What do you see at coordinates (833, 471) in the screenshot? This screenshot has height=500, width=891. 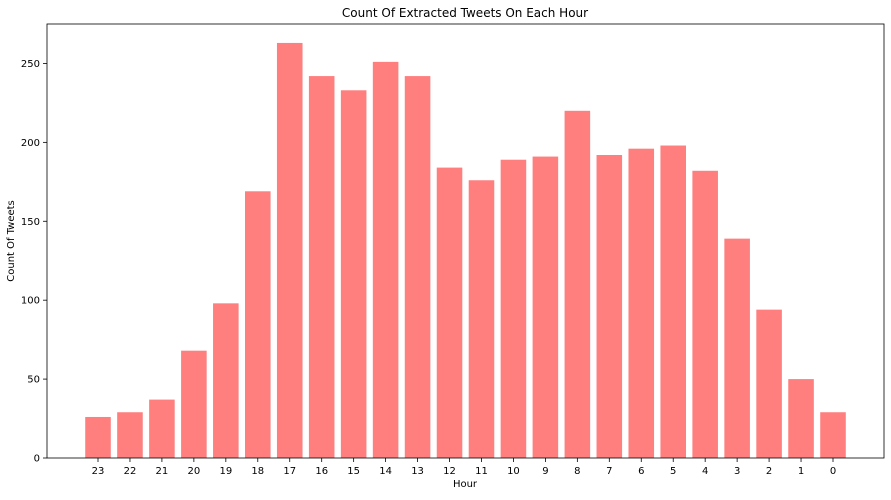 I see `x-tick-label: 0` at bounding box center [833, 471].